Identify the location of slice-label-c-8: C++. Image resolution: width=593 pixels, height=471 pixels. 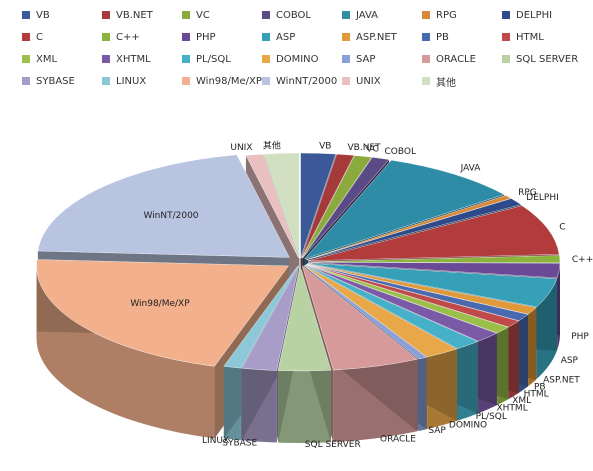
(582, 260).